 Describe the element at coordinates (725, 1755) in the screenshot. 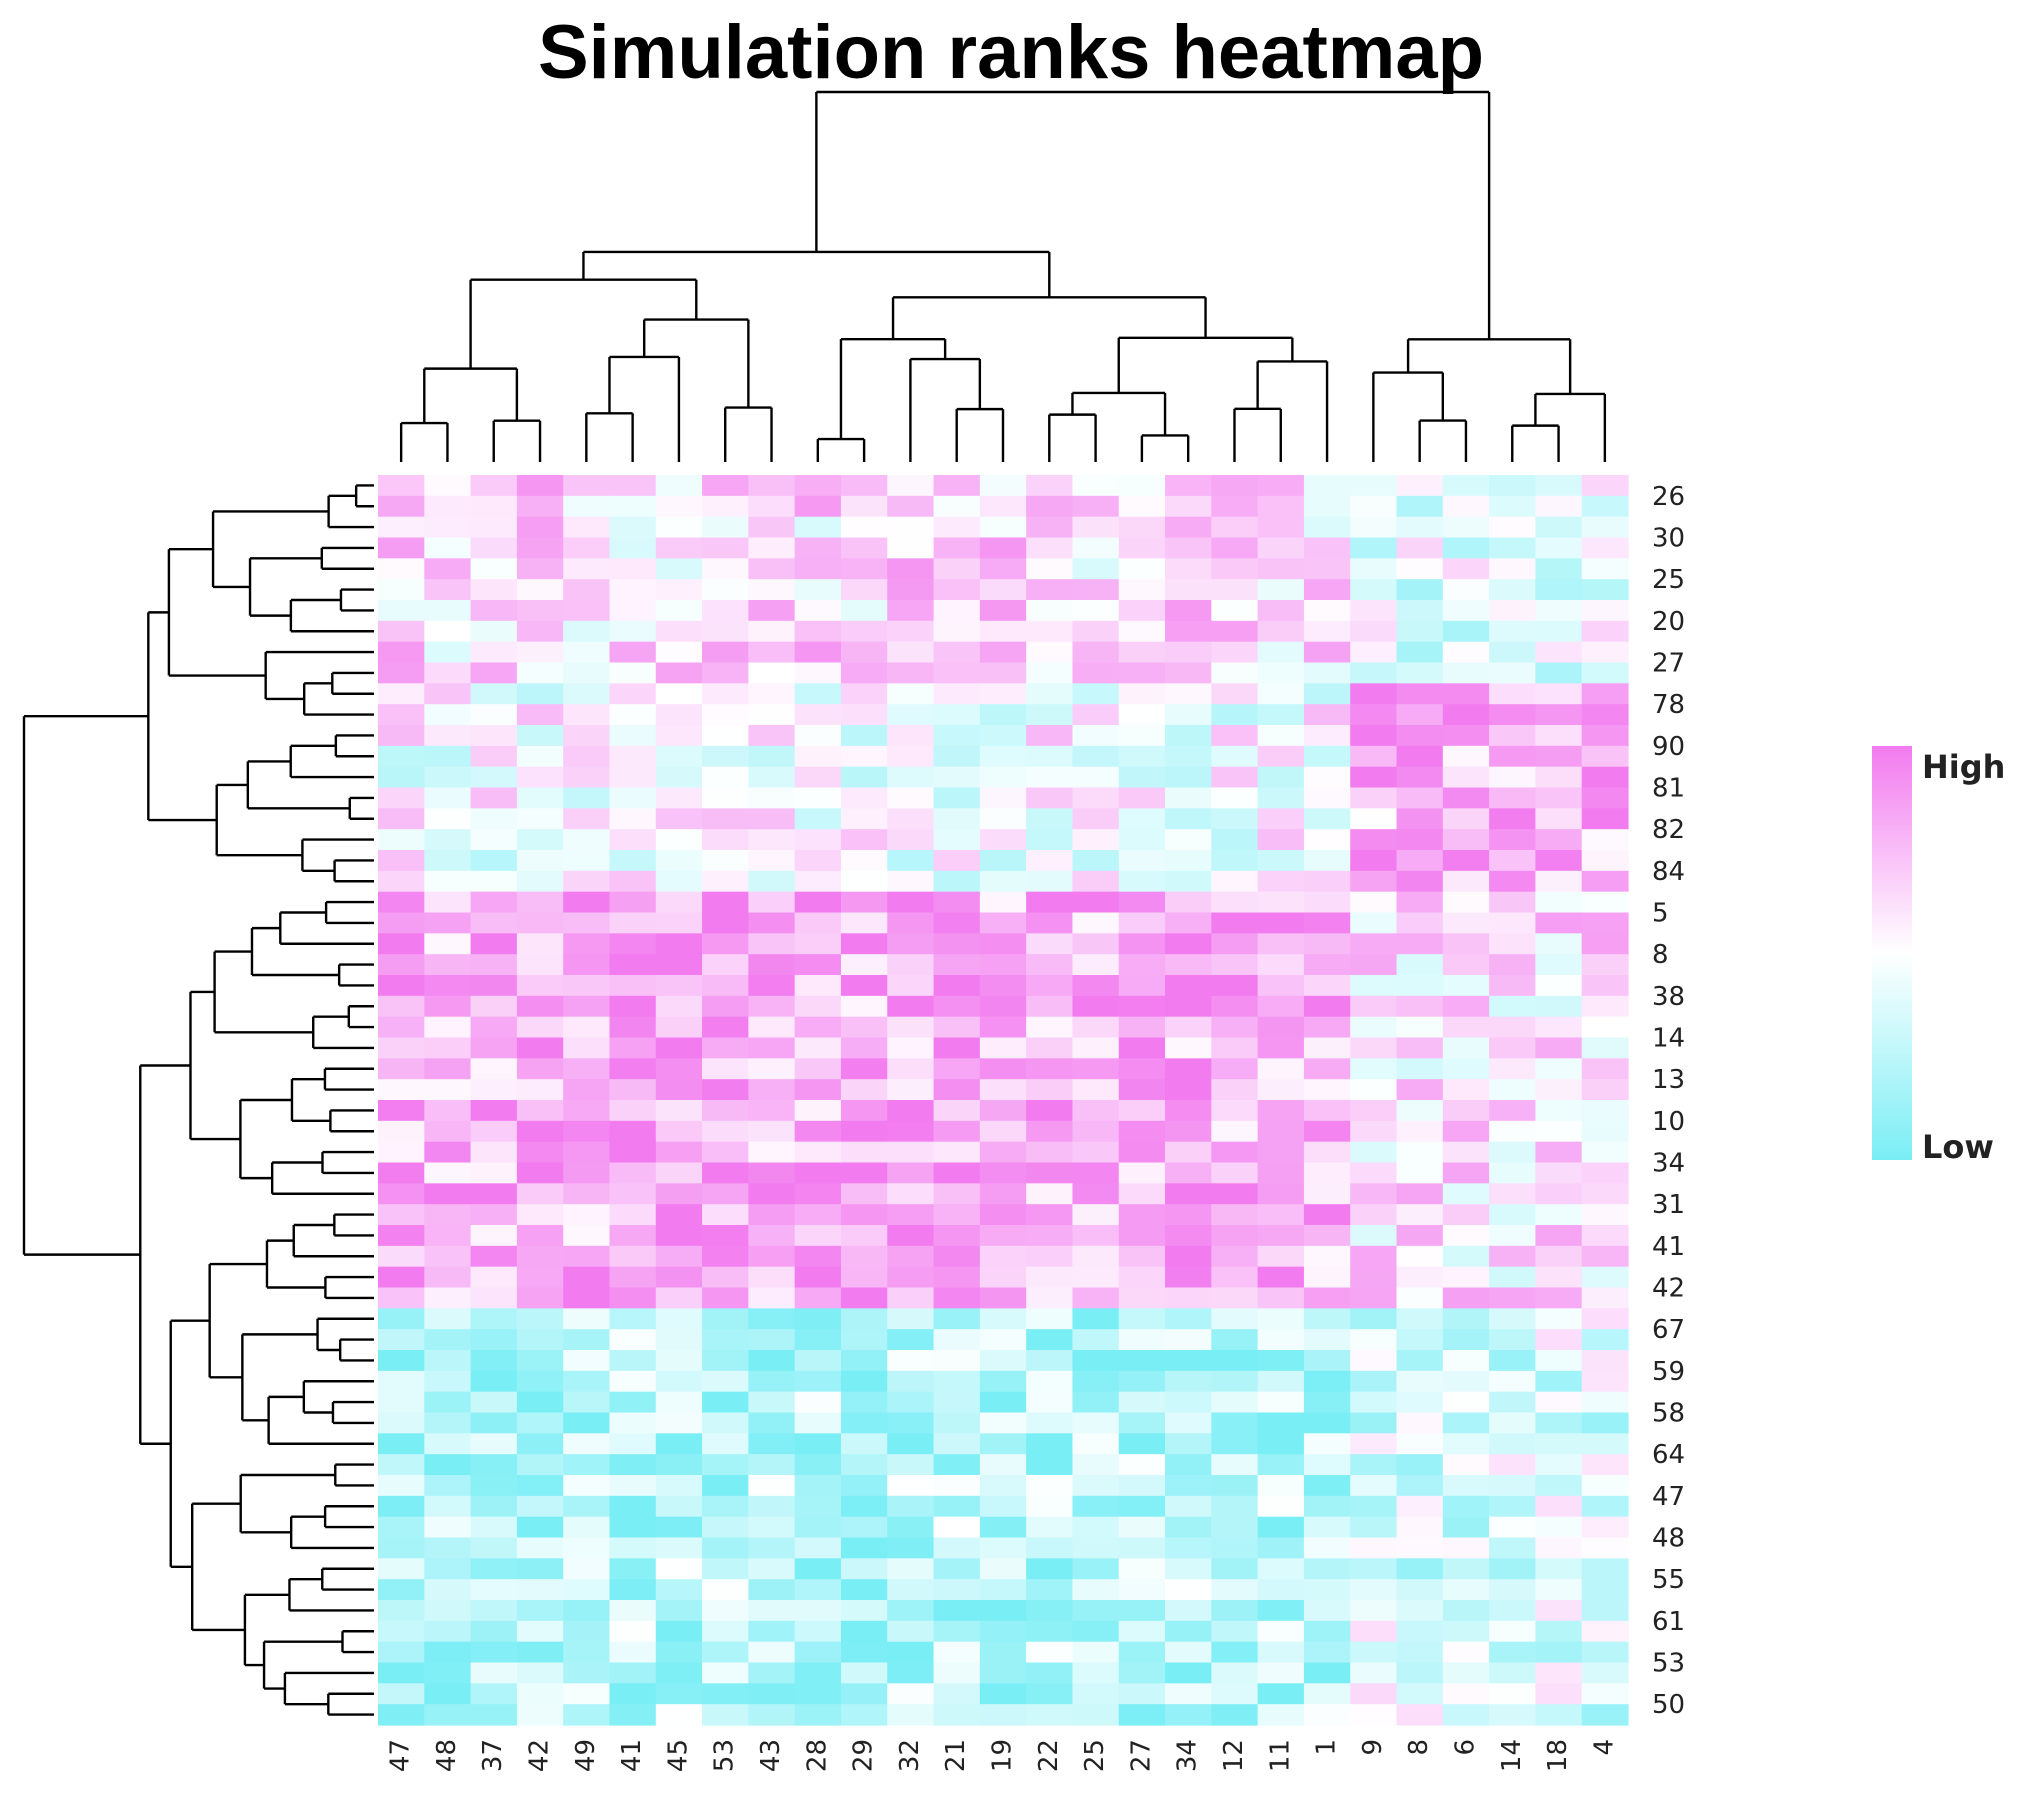

I see `column-label: 53` at that location.